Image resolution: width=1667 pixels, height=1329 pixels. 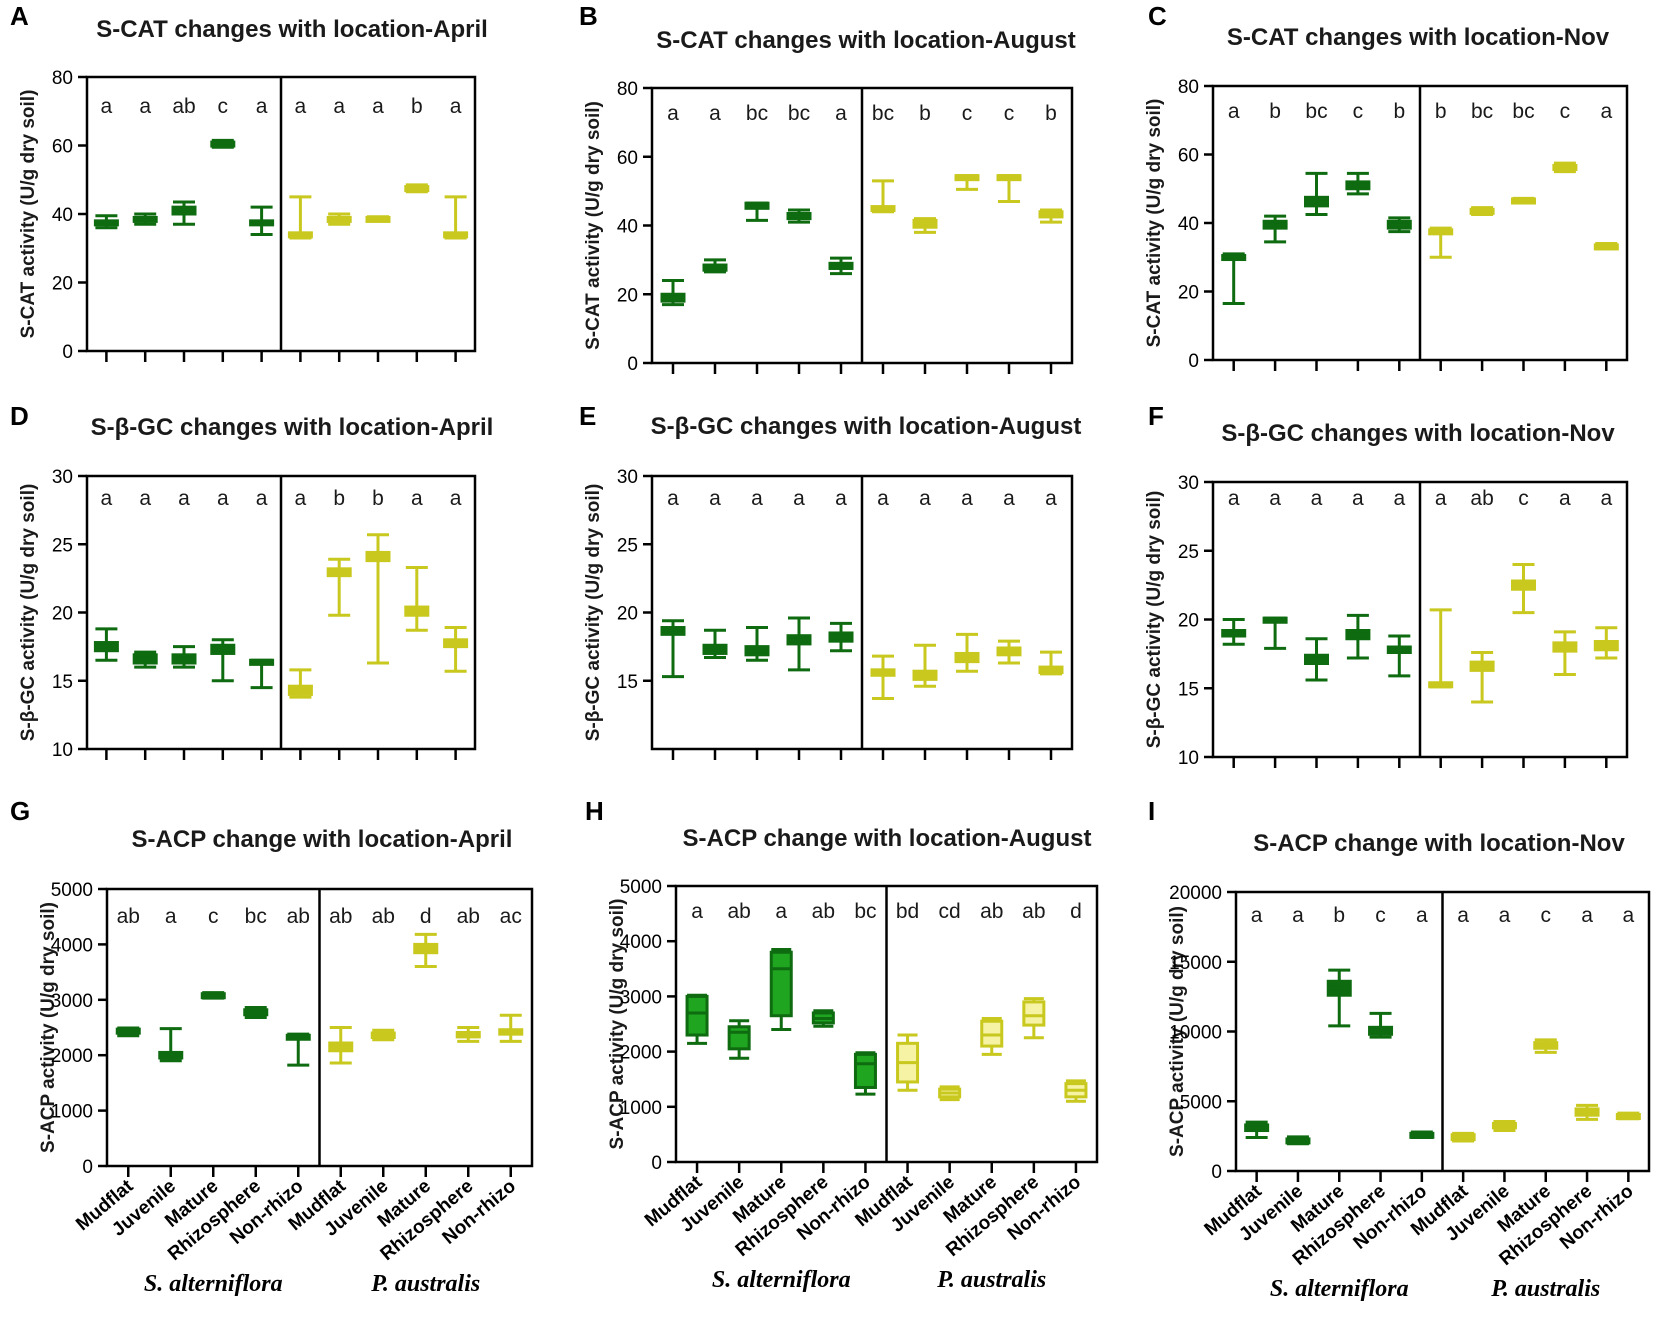 What do you see at coordinates (673, 293) in the screenshot?
I see `box-salterniflora-mudflat` at bounding box center [673, 293].